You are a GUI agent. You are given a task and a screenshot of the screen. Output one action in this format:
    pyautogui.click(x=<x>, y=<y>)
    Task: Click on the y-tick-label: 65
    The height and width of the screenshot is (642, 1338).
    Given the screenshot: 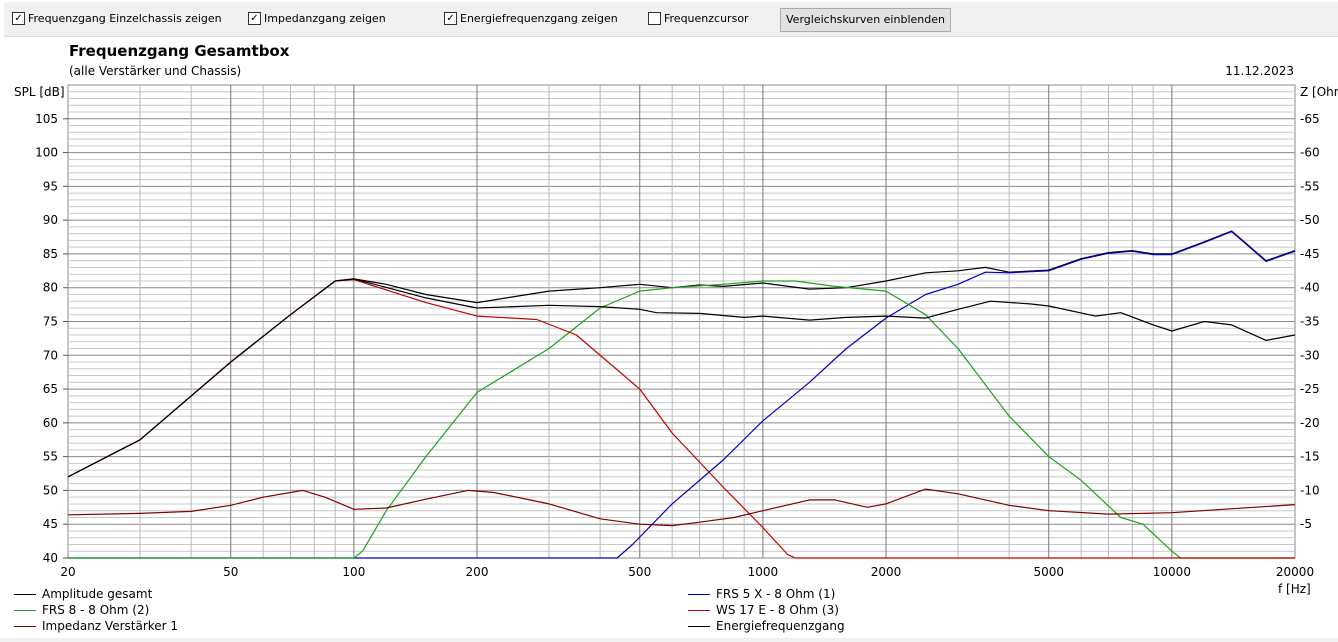 What is the action you would take?
    pyautogui.click(x=50, y=389)
    